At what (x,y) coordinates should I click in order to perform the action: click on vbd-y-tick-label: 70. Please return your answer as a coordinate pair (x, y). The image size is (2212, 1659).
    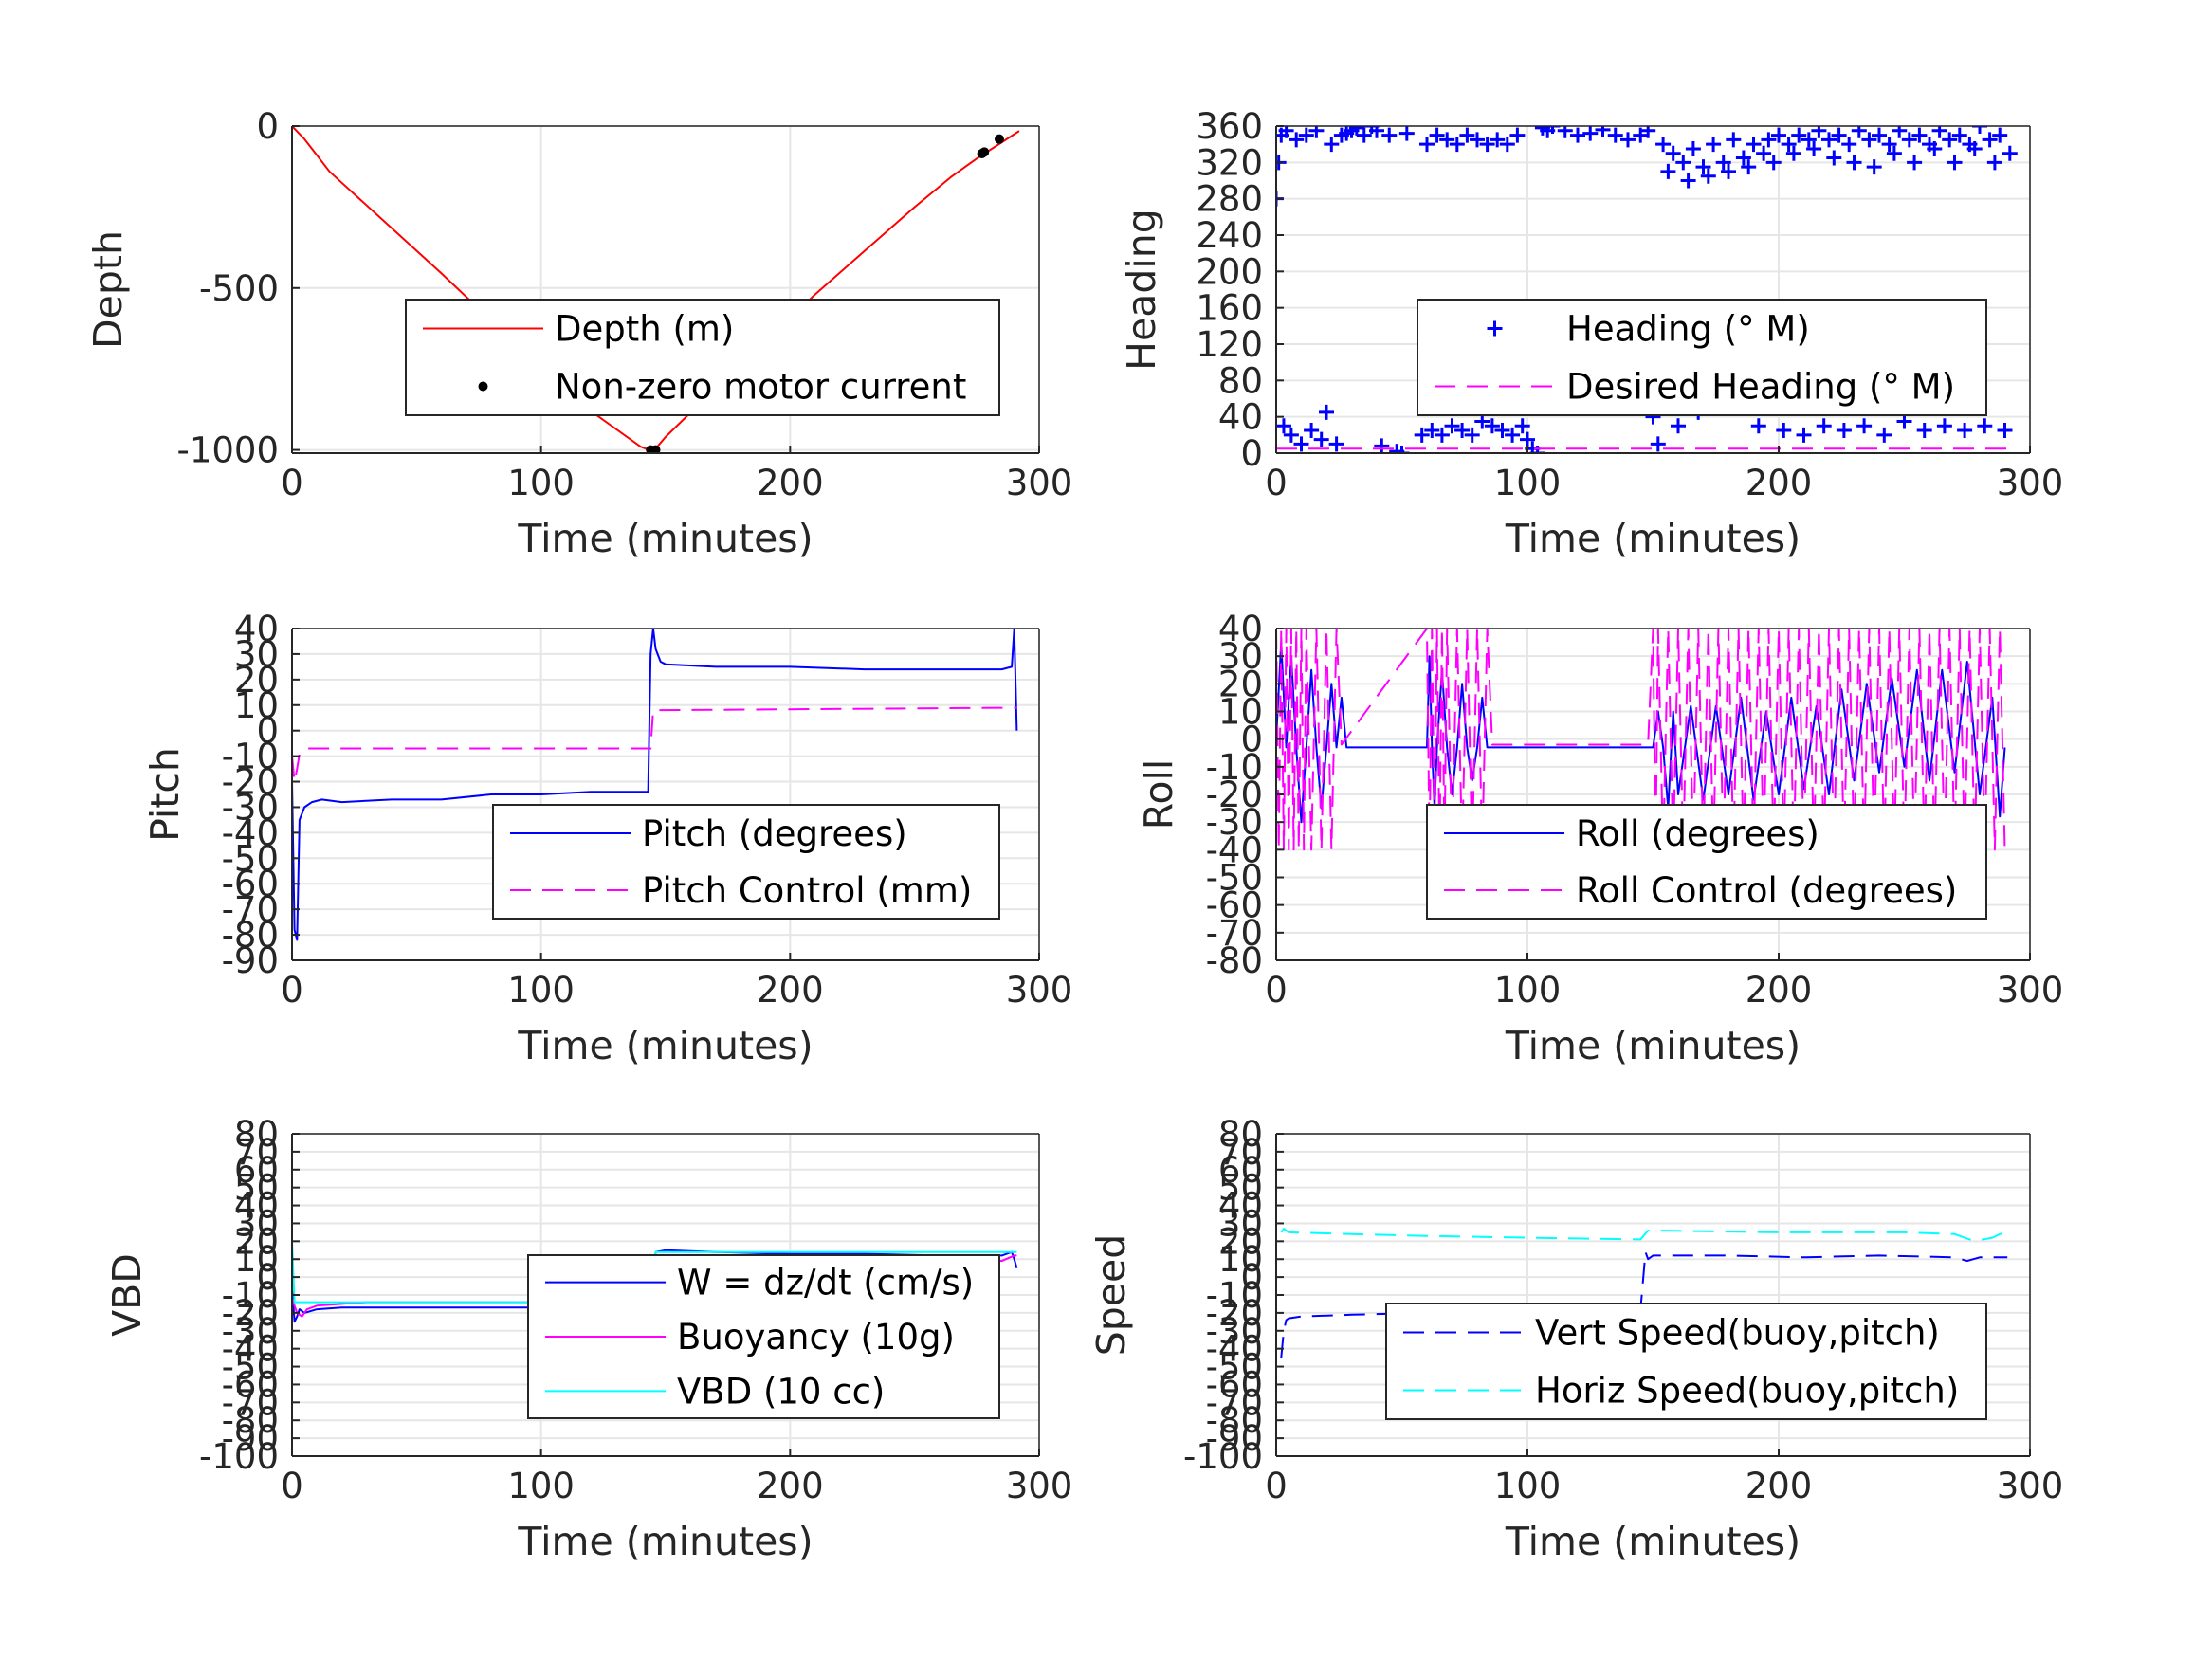
    Looking at the image, I should click on (256, 1152).